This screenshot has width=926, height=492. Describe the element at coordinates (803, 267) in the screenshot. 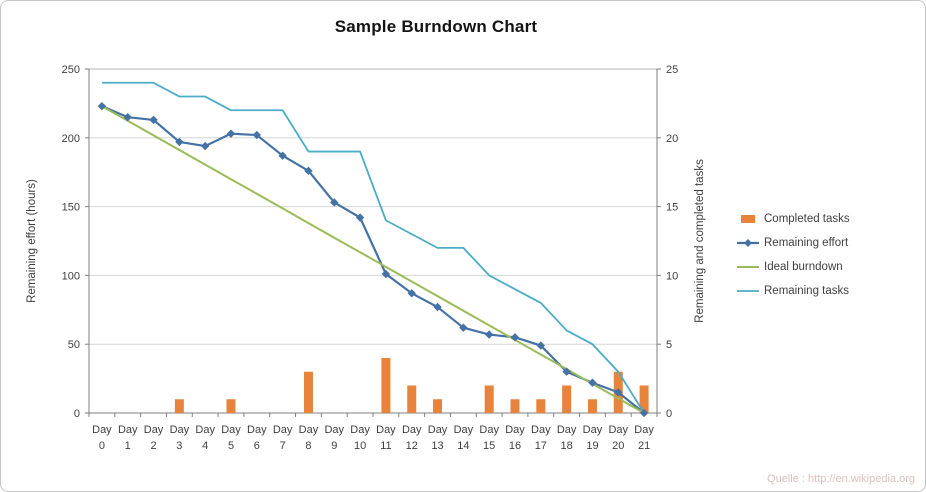

I see `legend-label-ideal-burndown: Ideal burndown` at that location.